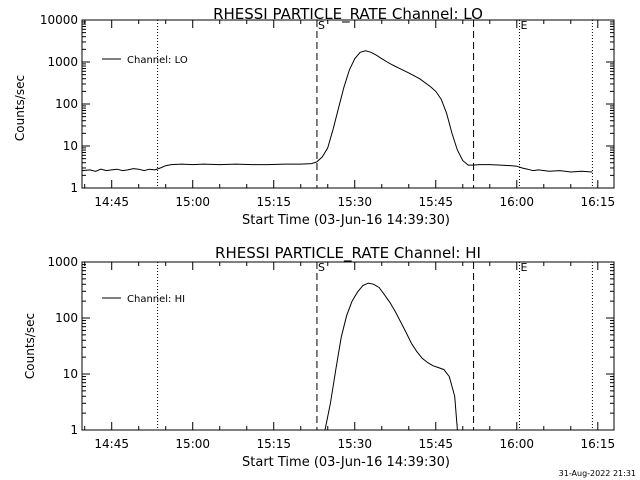  Describe the element at coordinates (157, 60) in the screenshot. I see `legend-label: Channel: LO` at that location.